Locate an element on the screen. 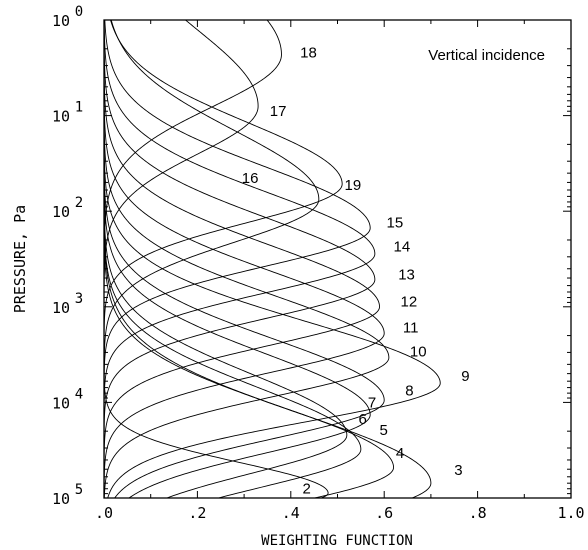  series-label-5: 5 is located at coordinates (384, 430).